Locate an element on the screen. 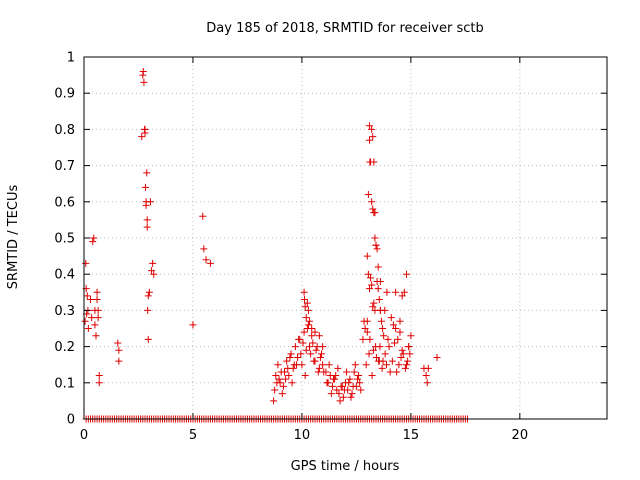  x-tick-label: 5 is located at coordinates (193, 435).